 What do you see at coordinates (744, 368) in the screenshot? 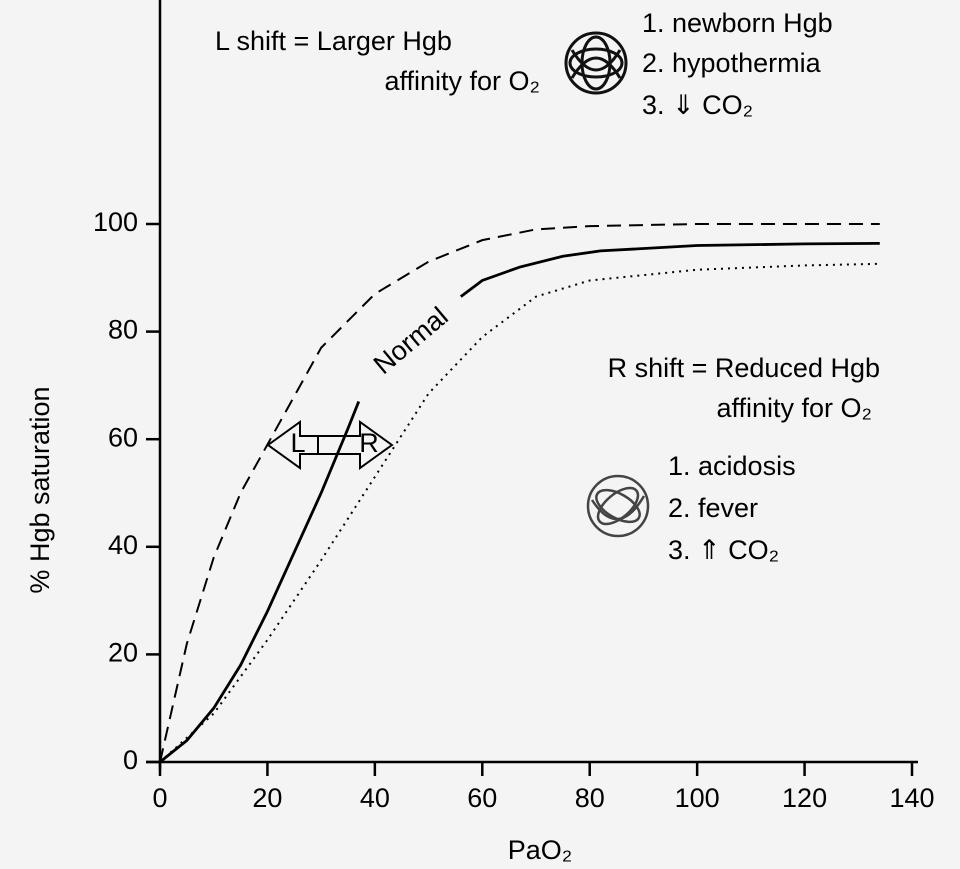
I see `annotation: R shift = Reduced Hgb` at bounding box center [744, 368].